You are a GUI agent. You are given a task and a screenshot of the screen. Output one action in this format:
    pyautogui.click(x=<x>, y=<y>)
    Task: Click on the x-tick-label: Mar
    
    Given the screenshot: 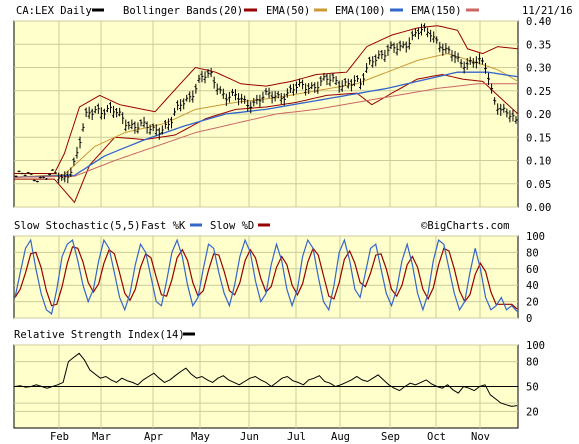 What is the action you would take?
    pyautogui.click(x=101, y=437)
    